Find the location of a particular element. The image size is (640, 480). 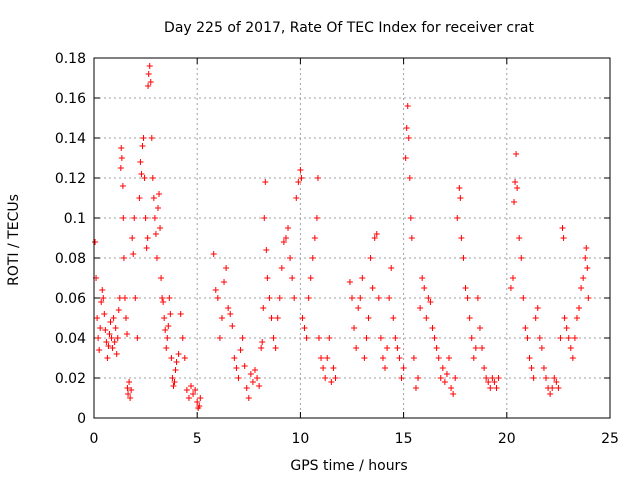

x-tick-label: 5 is located at coordinates (197, 439).